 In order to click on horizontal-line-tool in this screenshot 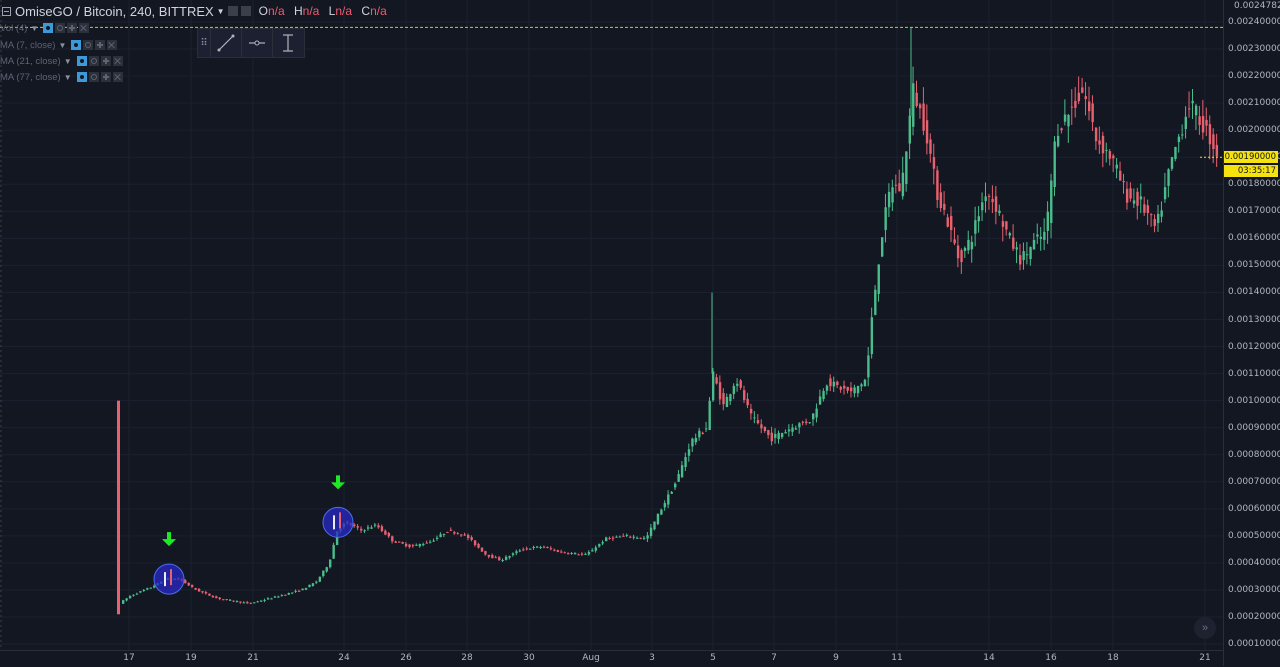, I will do `click(256, 43)`.